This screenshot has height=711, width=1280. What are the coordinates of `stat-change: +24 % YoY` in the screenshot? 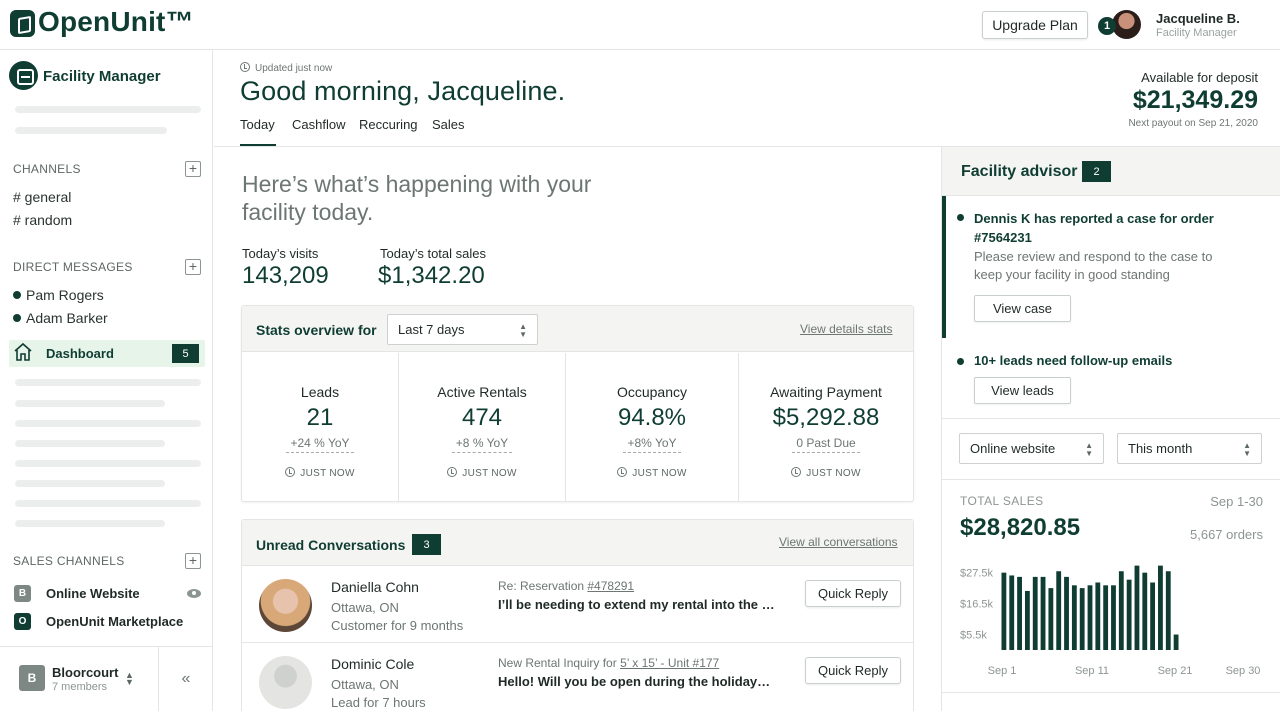 It's located at (320, 444).